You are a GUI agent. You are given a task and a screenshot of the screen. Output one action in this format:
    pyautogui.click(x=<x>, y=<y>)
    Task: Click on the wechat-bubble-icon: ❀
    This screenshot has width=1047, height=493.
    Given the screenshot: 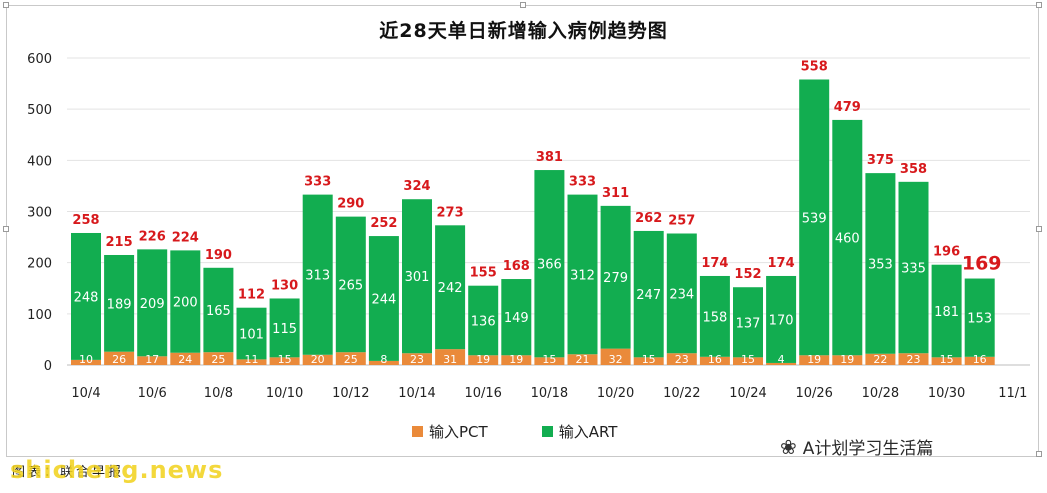 What is the action you would take?
    pyautogui.click(x=788, y=446)
    